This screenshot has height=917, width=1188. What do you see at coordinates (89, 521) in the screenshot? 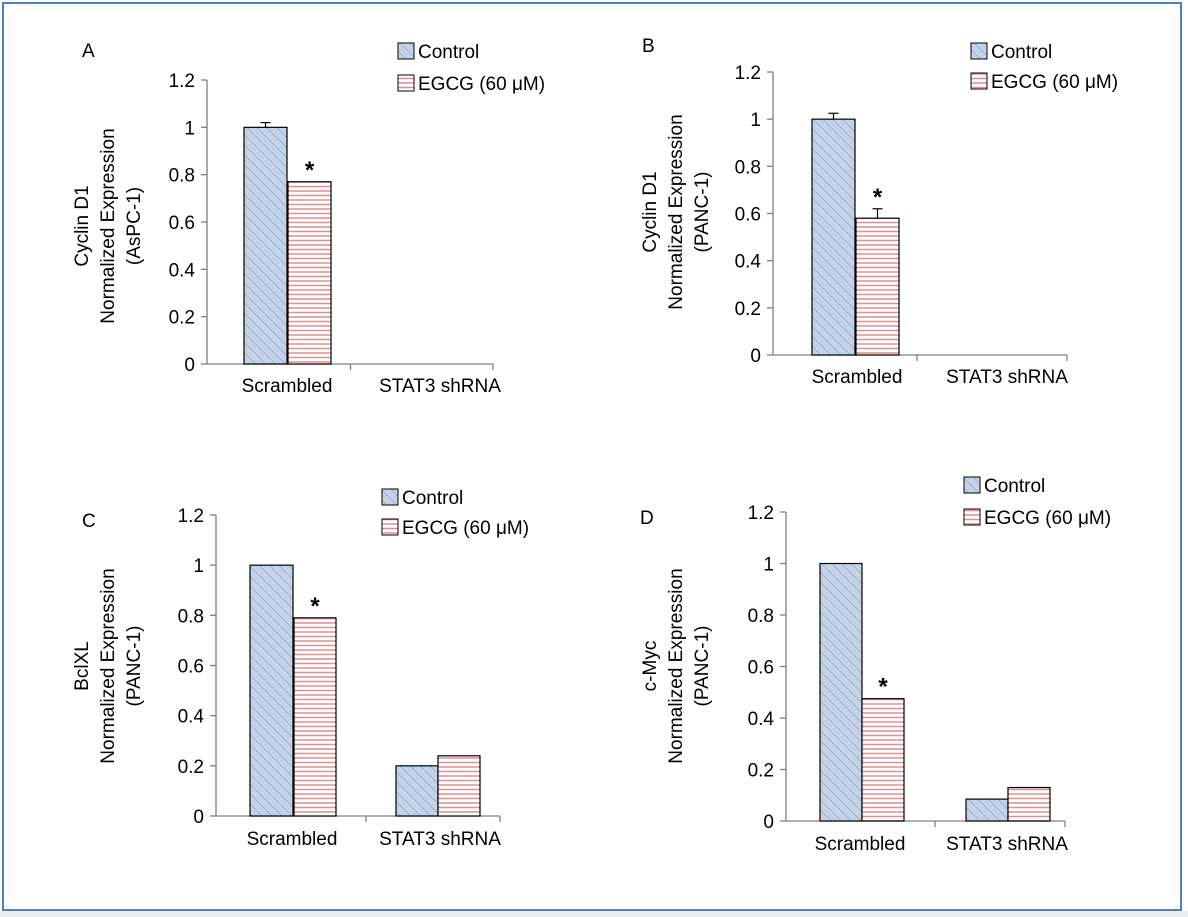
I see `panel-label: C` at bounding box center [89, 521].